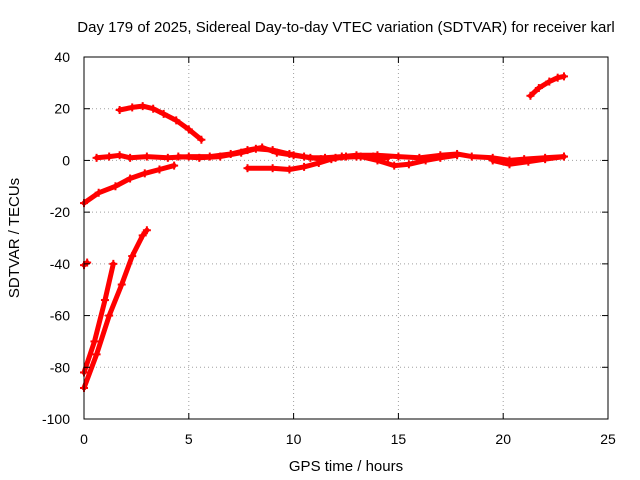  What do you see at coordinates (60, 264) in the screenshot?
I see `y-tick-label: -40` at bounding box center [60, 264].